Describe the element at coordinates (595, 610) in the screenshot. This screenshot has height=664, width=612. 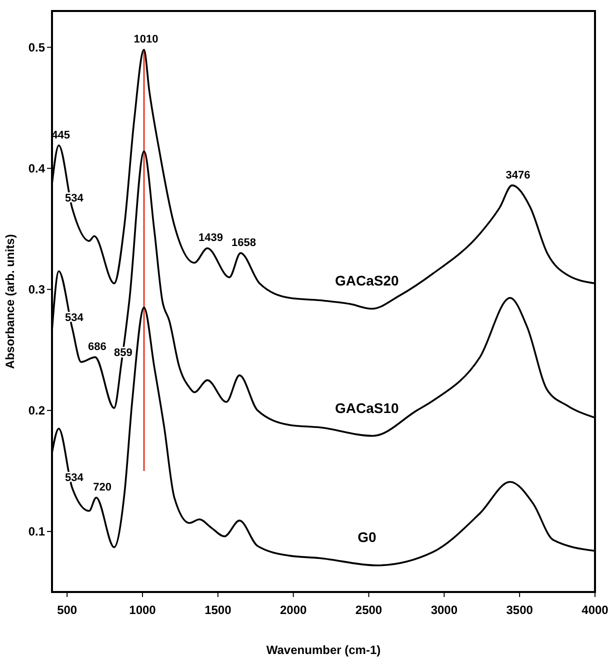
I see `x-tick-label: 4000` at that location.